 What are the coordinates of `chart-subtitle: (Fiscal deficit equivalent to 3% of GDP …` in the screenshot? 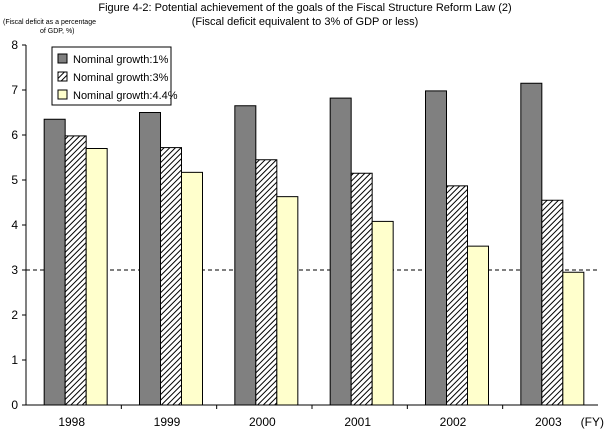 It's located at (305, 22).